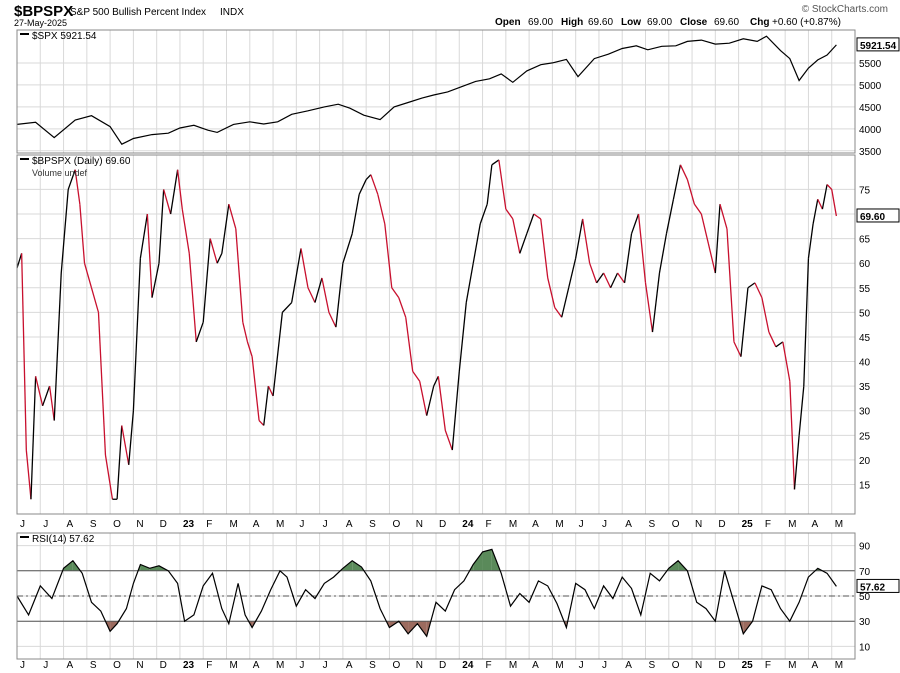  Describe the element at coordinates (865, 647) in the screenshot. I see `rsi-panel-y-tick-label: 10` at that location.